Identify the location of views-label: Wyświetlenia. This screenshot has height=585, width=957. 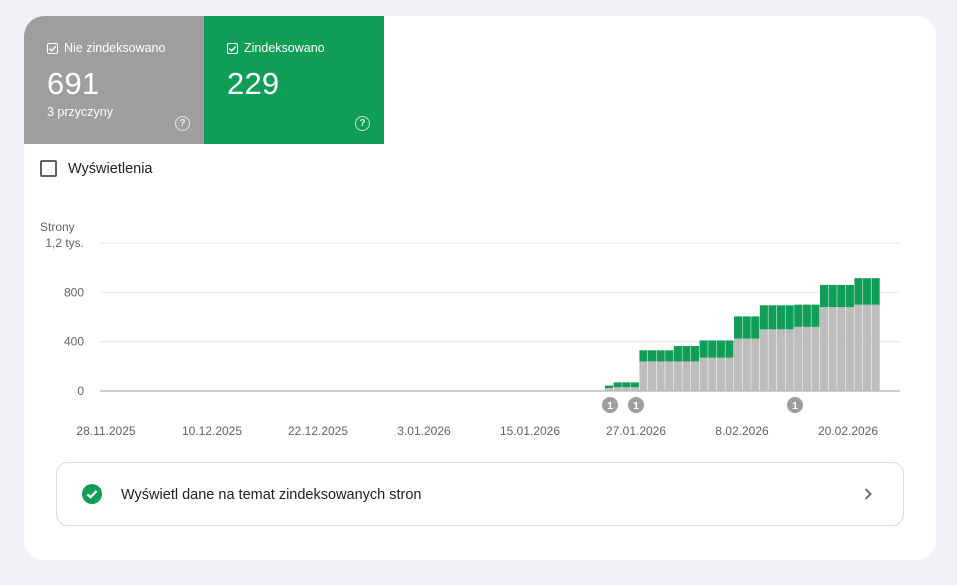
(110, 168).